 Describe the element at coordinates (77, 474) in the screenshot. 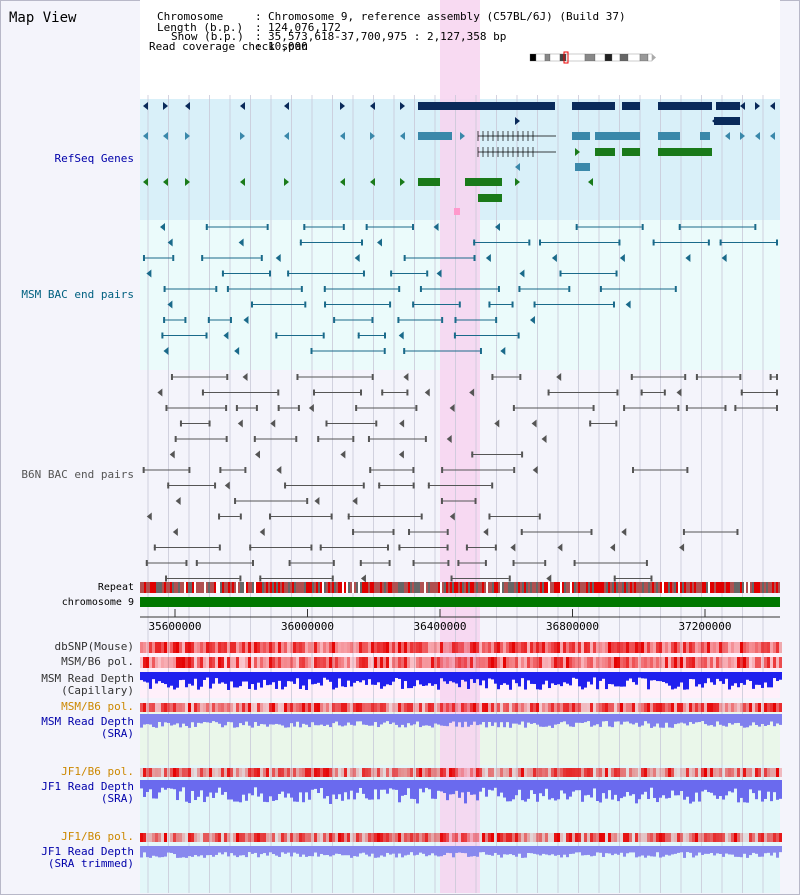

I see `b6n-bac-track-label: B6N BAC end pairs` at that location.